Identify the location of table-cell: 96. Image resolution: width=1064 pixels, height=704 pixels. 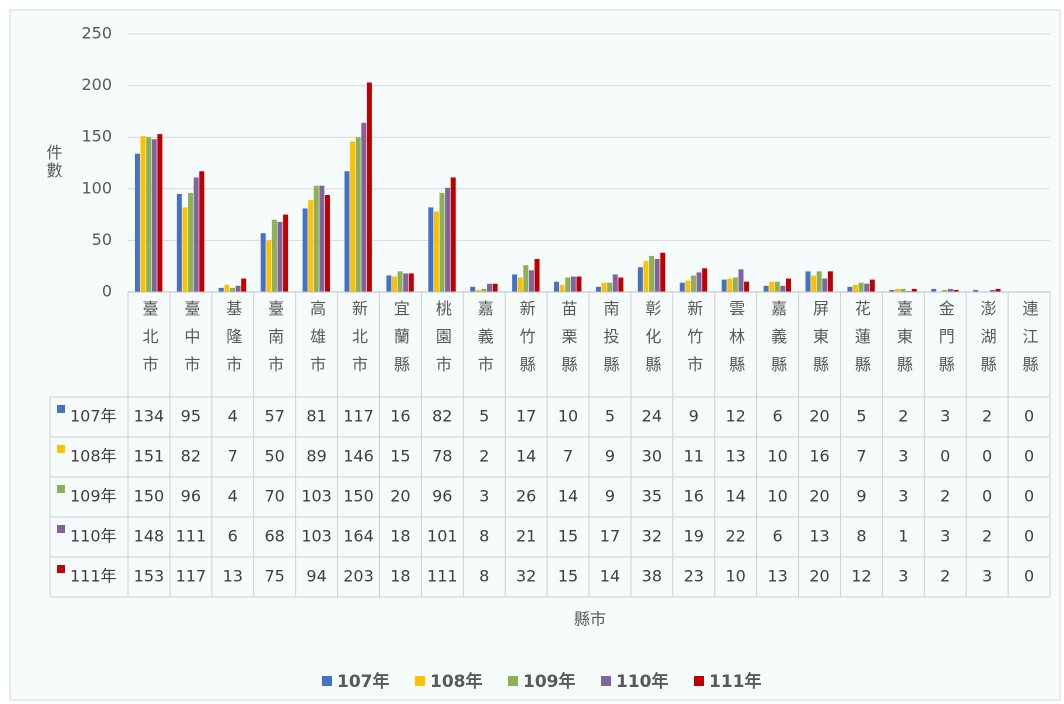
(442, 496).